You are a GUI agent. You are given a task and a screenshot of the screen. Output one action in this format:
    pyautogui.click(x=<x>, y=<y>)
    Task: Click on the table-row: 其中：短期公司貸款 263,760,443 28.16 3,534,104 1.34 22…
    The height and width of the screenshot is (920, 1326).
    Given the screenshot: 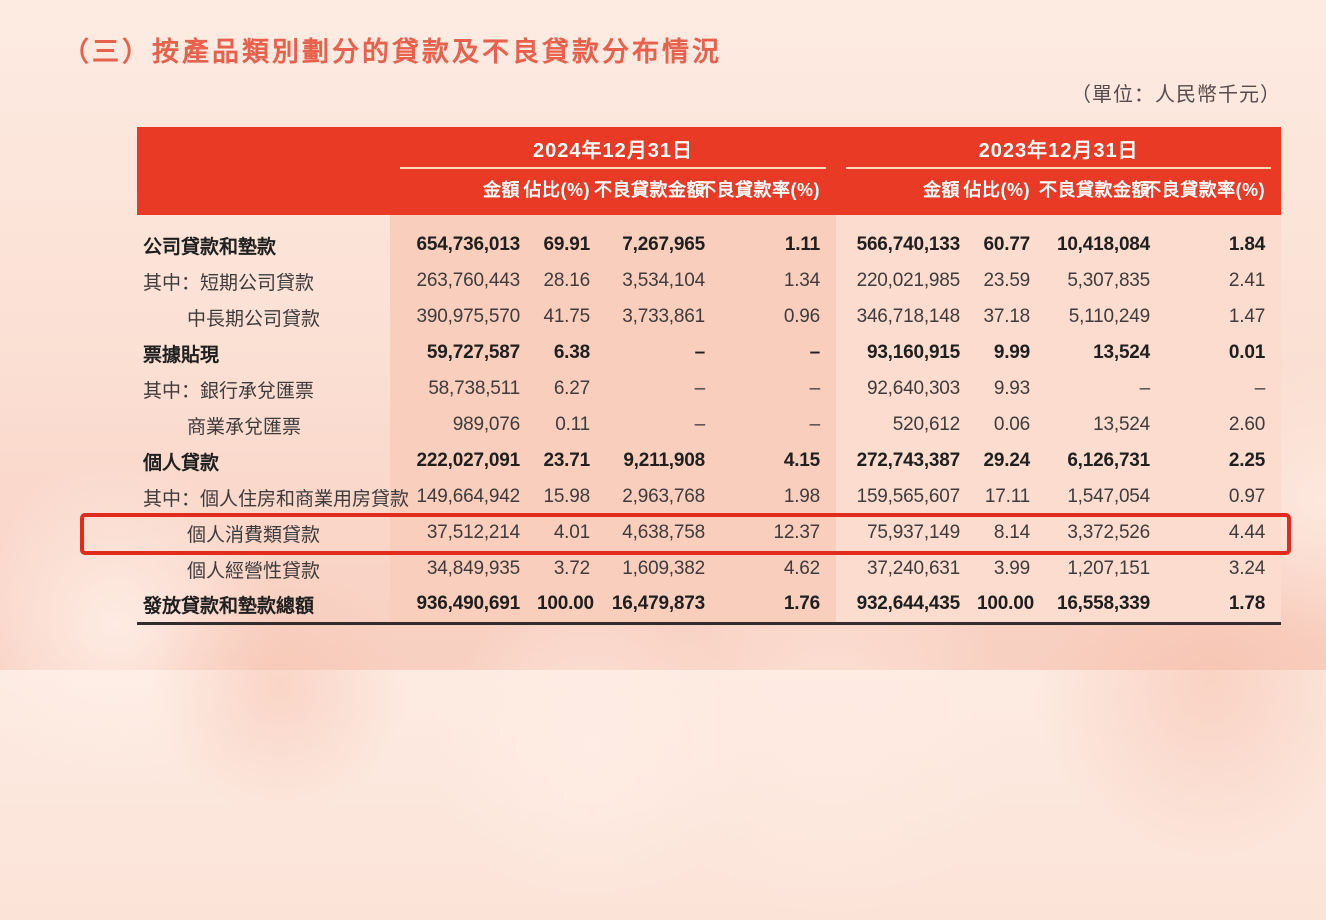 What is the action you would take?
    pyautogui.click(x=709, y=281)
    